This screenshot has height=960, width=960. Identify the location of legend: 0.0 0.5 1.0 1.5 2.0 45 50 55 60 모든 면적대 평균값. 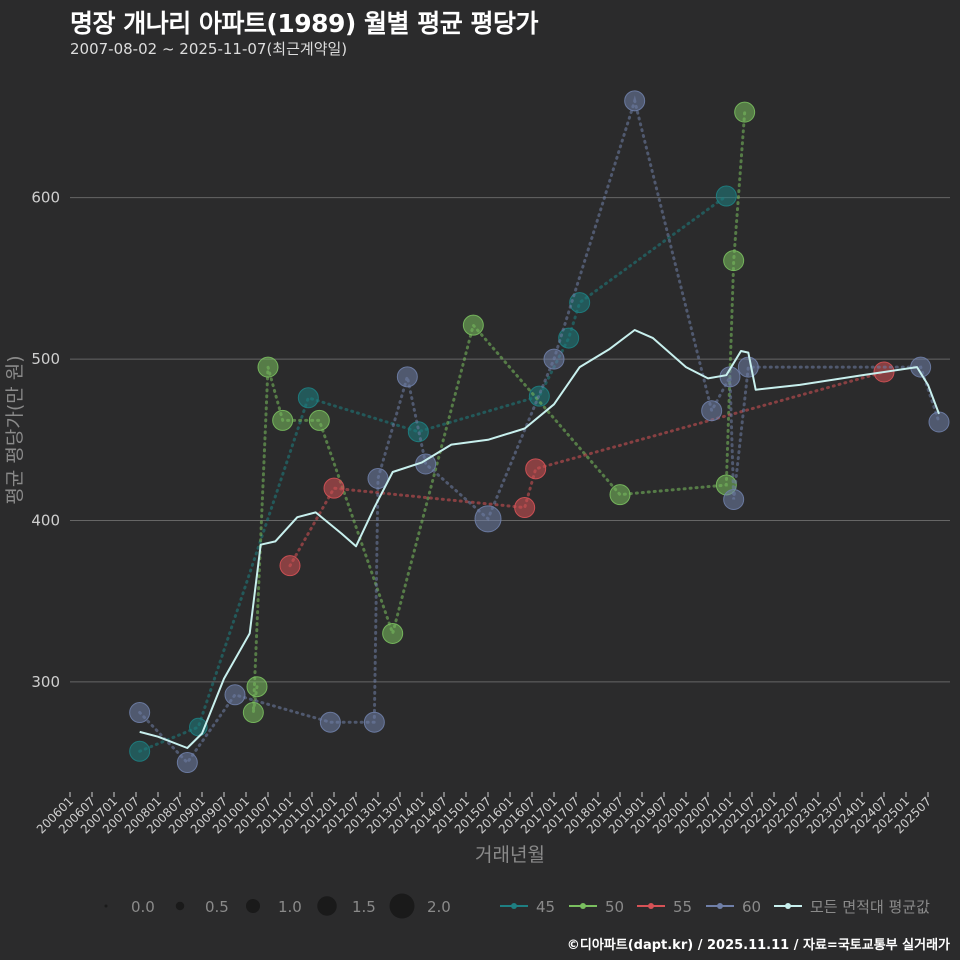
(517, 906).